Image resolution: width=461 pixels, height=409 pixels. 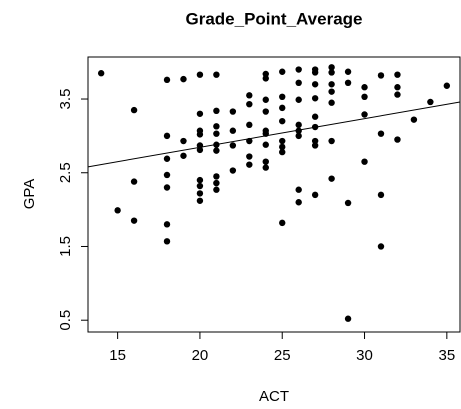 What do you see at coordinates (29, 194) in the screenshot?
I see `y-axis-label: GPA` at bounding box center [29, 194].